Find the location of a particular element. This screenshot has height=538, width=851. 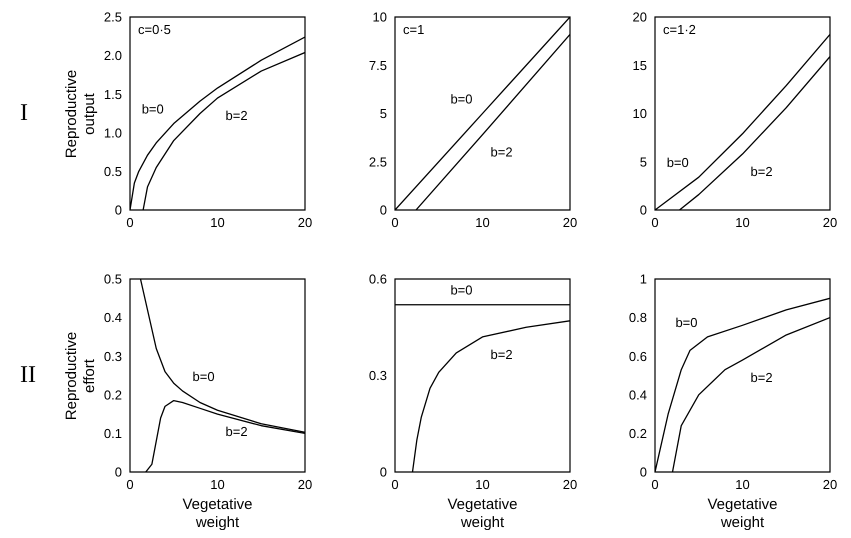

annotation: c=1·2 is located at coordinates (679, 29).